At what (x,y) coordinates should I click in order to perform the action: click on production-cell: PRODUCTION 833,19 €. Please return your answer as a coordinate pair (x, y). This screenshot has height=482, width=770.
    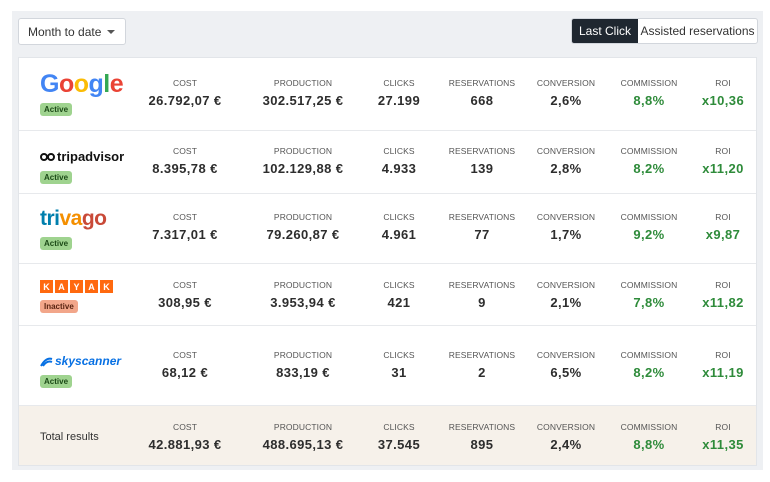
    Looking at the image, I should click on (303, 365).